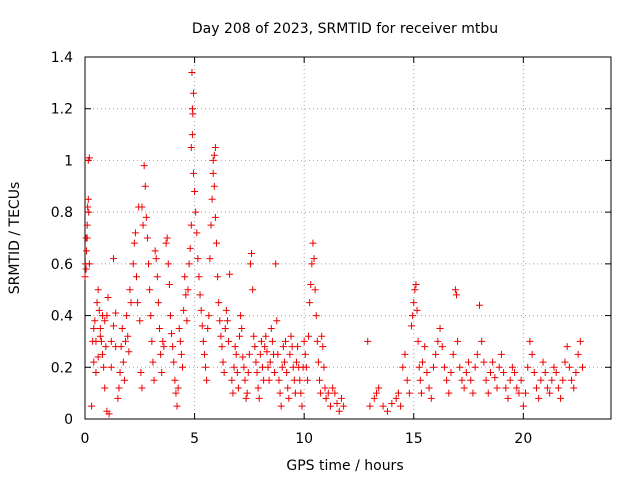 The width and height of the screenshot is (640, 480). I want to click on y-tick-label: 0.8, so click(62, 213).